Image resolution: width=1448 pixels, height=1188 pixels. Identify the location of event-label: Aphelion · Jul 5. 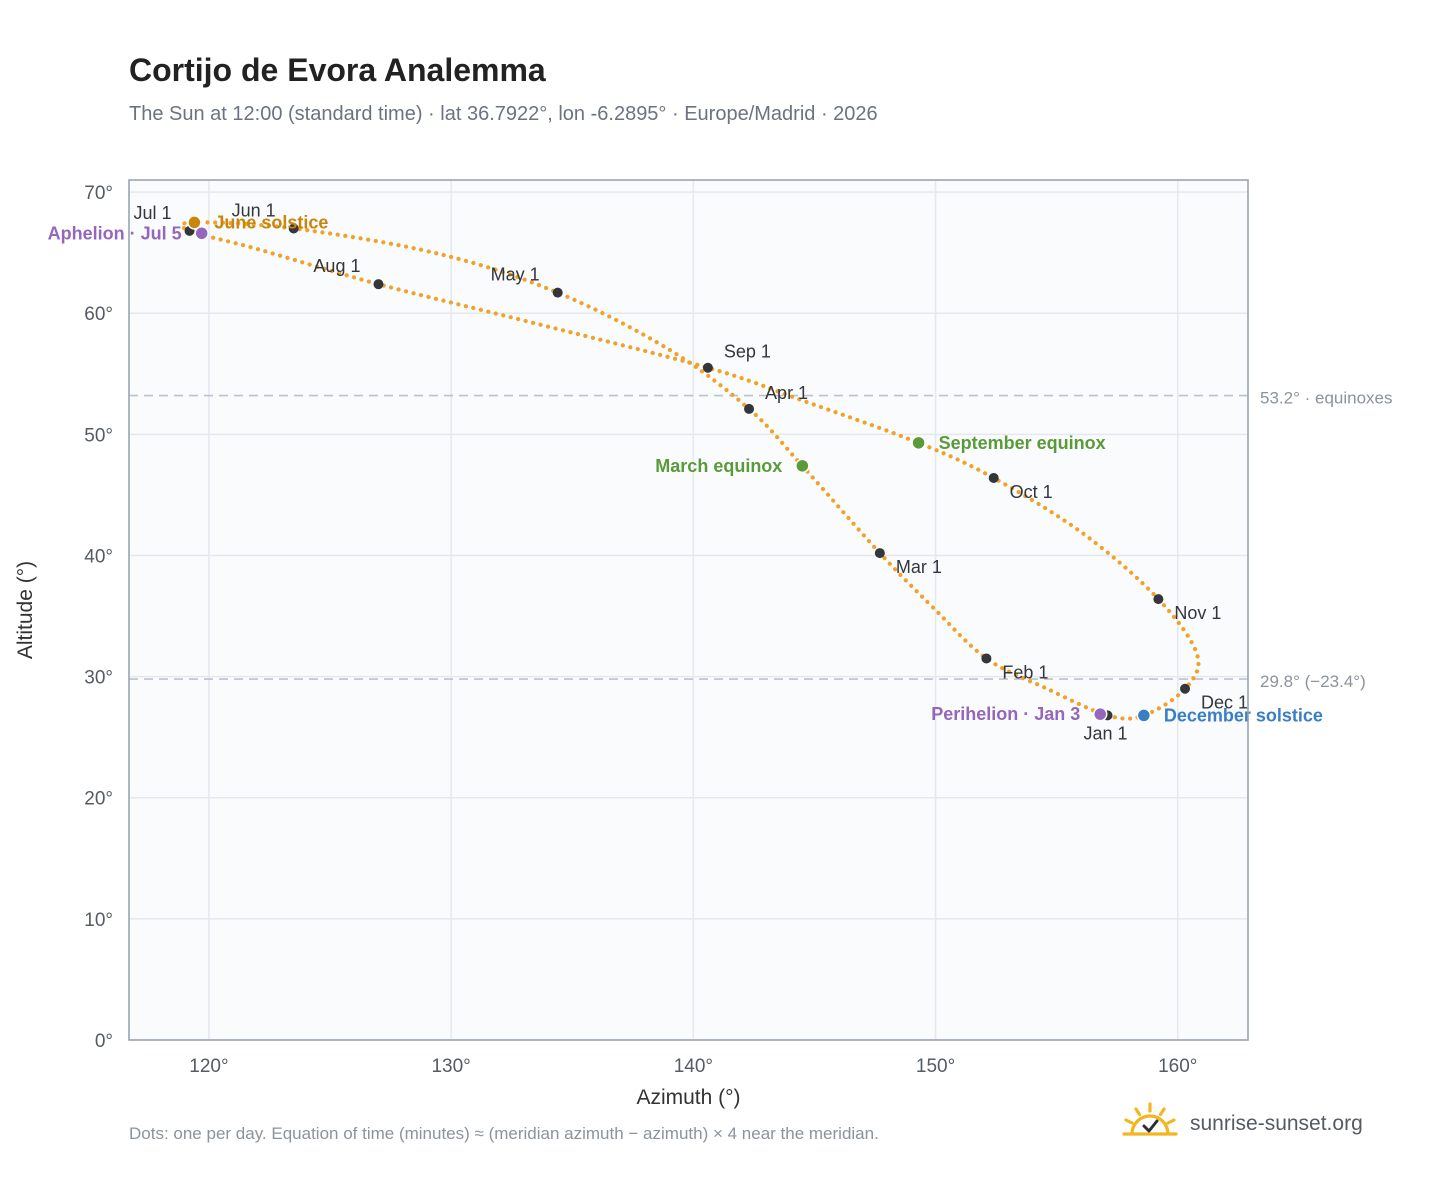
(115, 233).